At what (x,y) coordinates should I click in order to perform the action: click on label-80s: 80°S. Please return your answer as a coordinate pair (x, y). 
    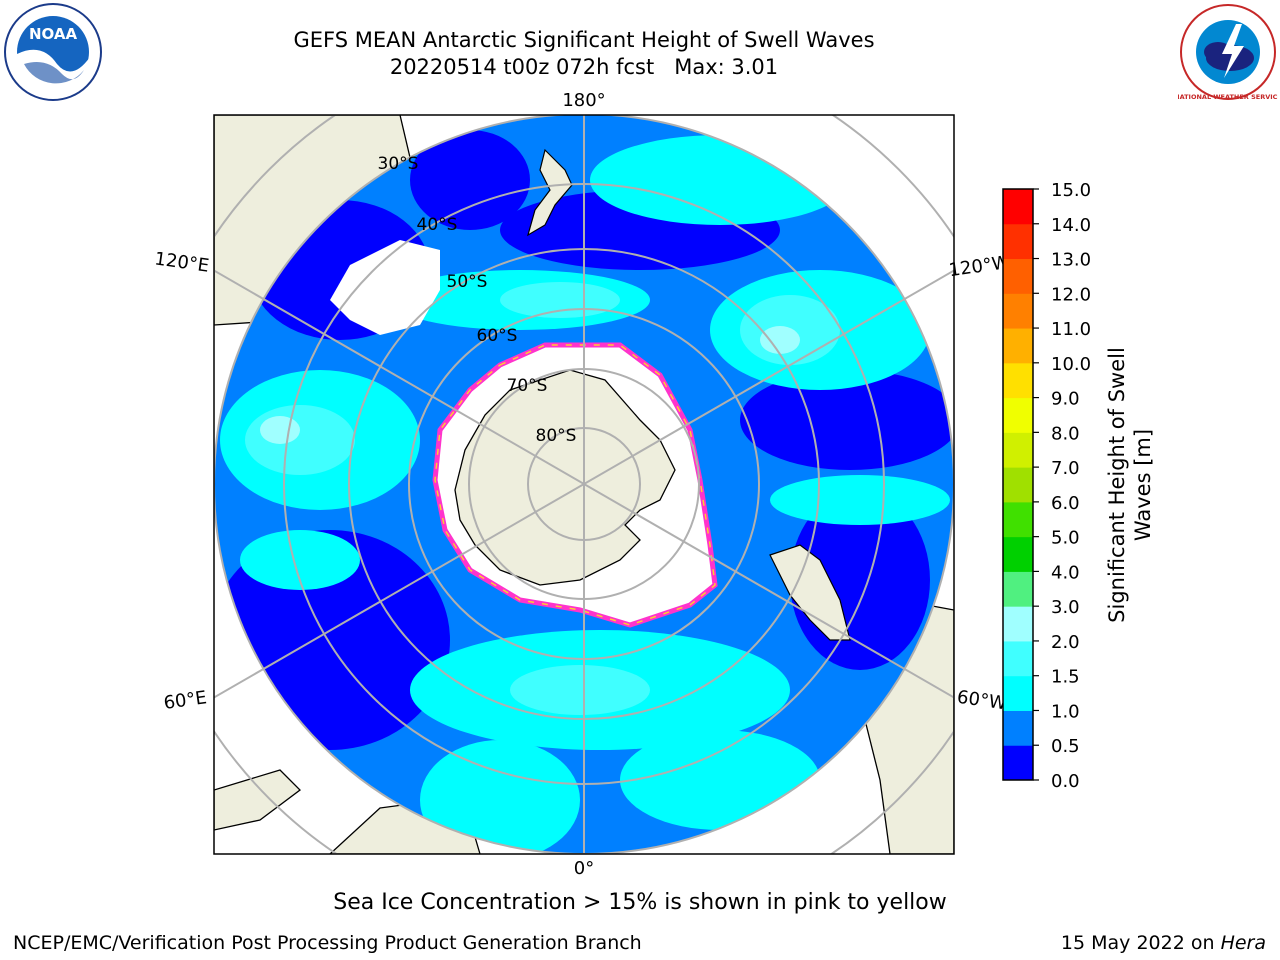
    Looking at the image, I should click on (556, 436).